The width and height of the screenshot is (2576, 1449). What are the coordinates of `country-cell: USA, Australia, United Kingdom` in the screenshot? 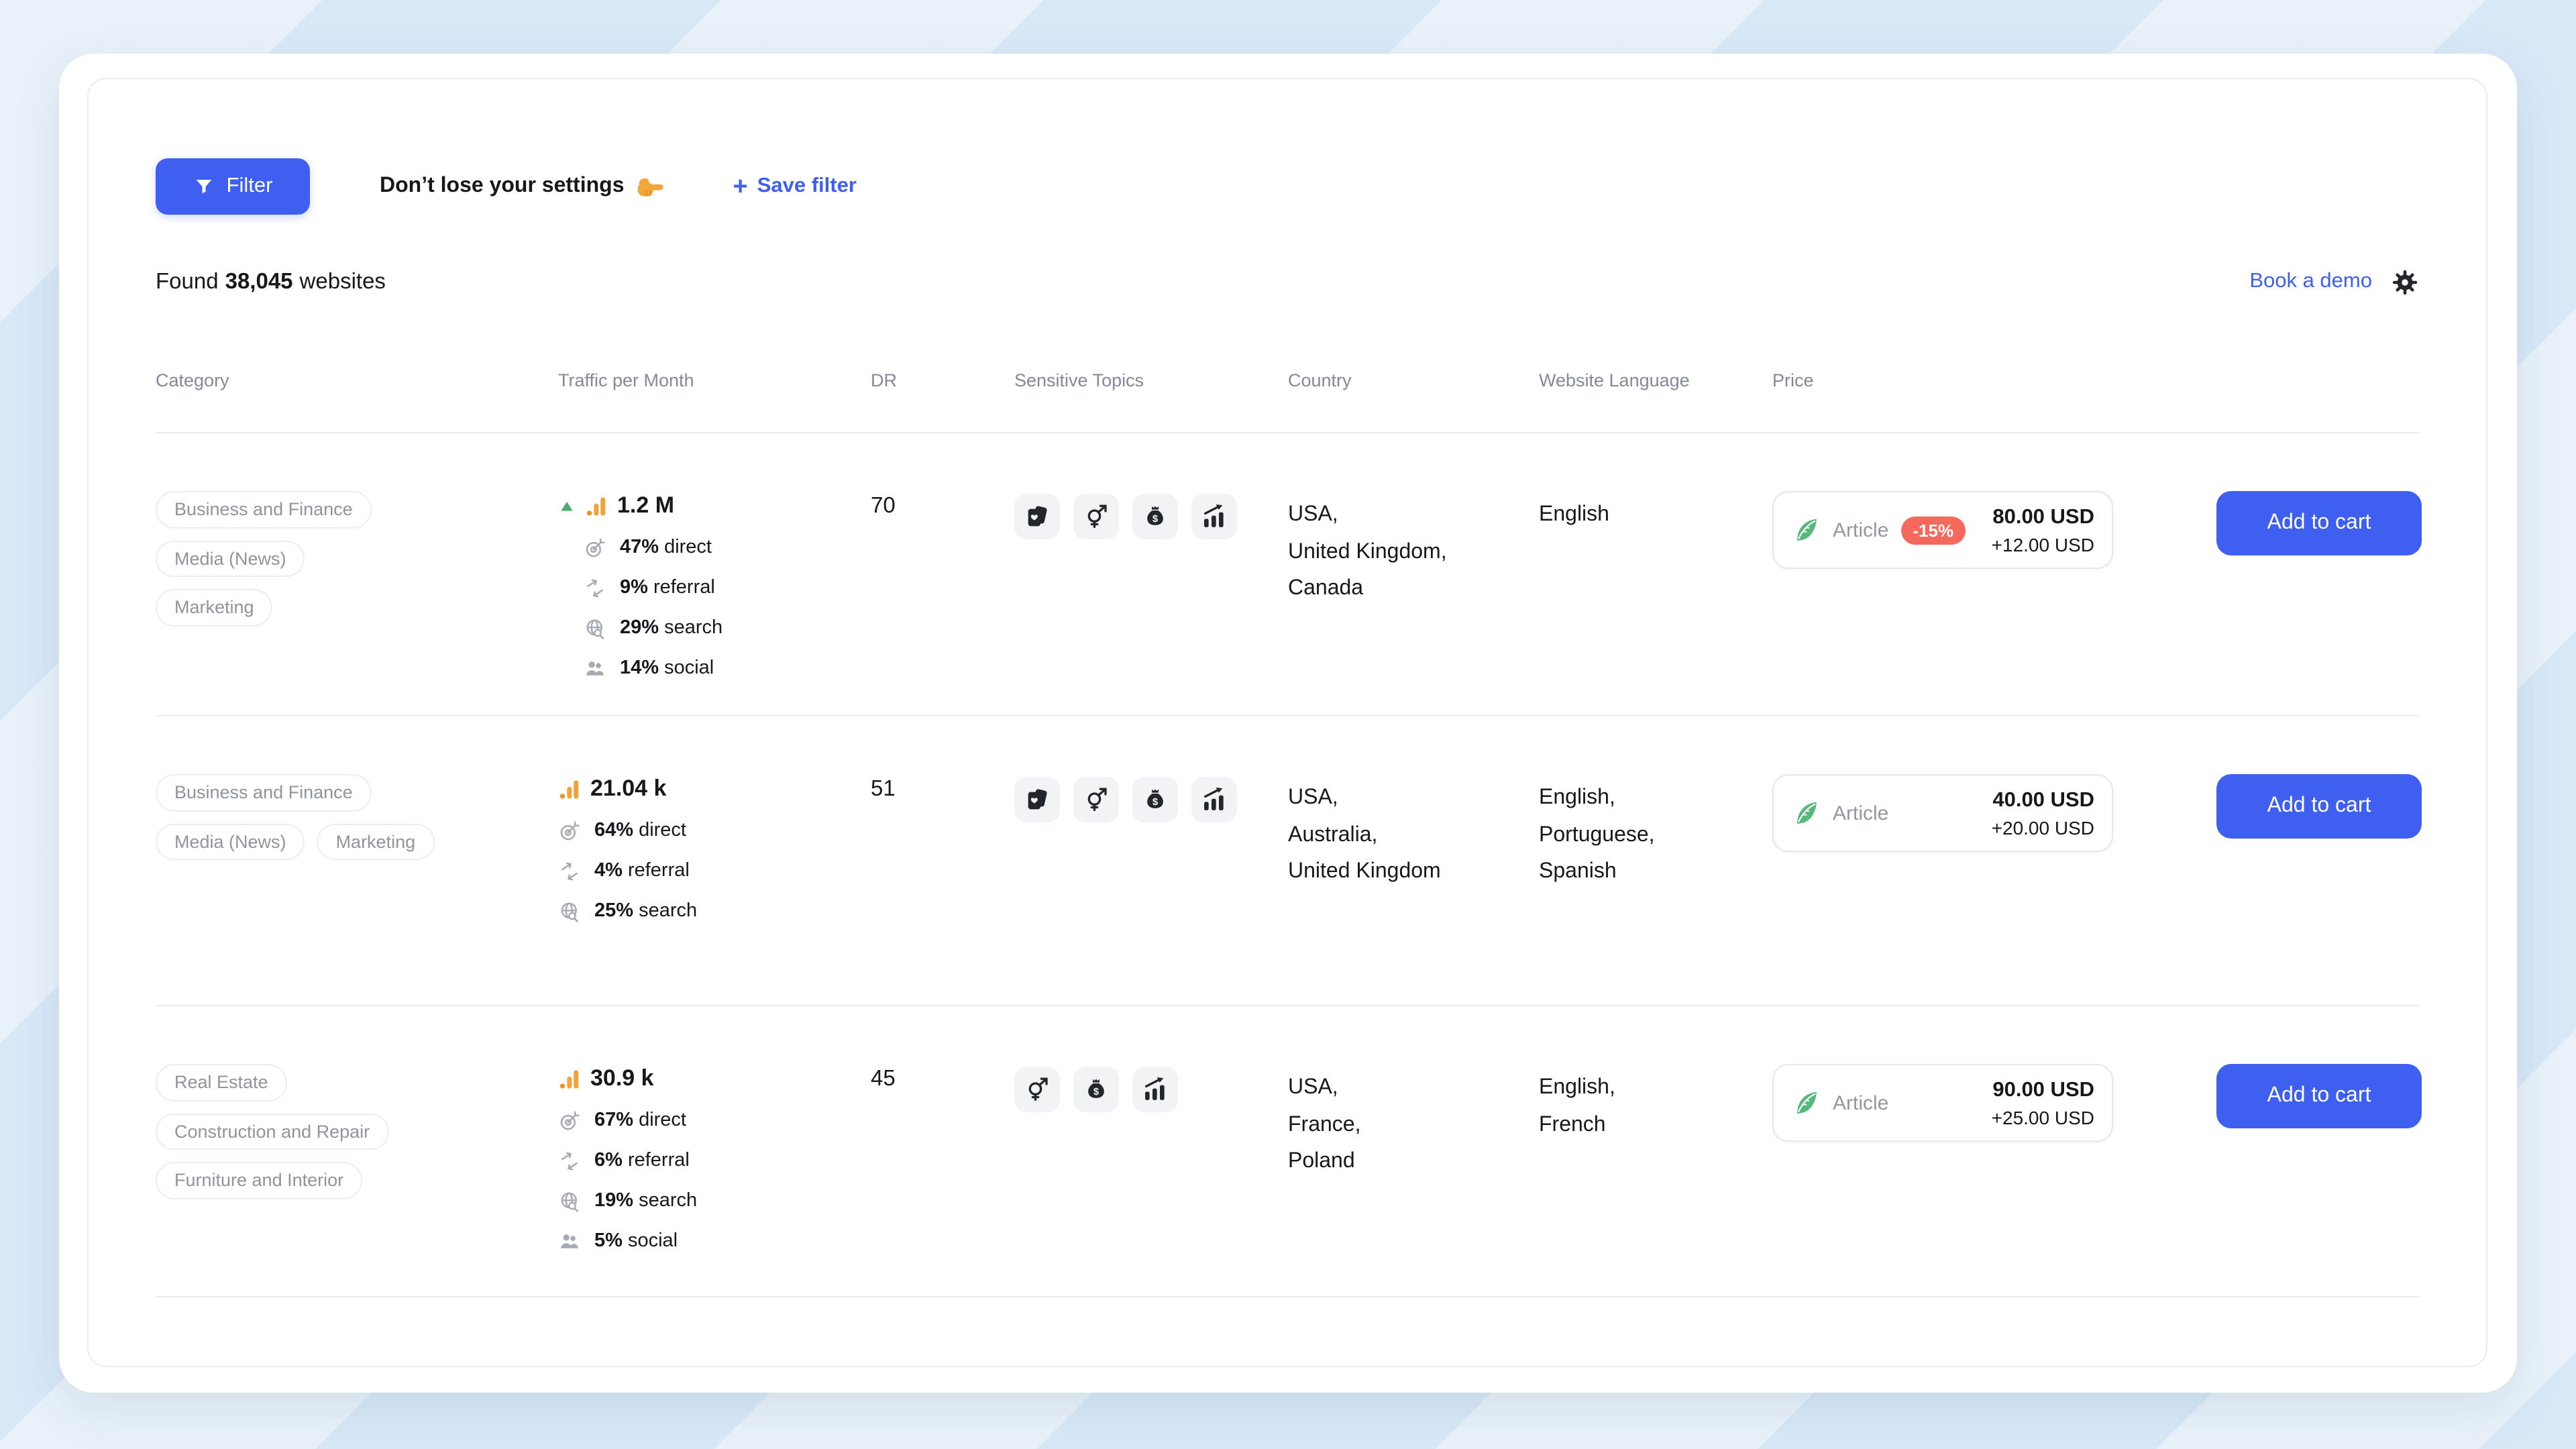 It's located at (1413, 889).